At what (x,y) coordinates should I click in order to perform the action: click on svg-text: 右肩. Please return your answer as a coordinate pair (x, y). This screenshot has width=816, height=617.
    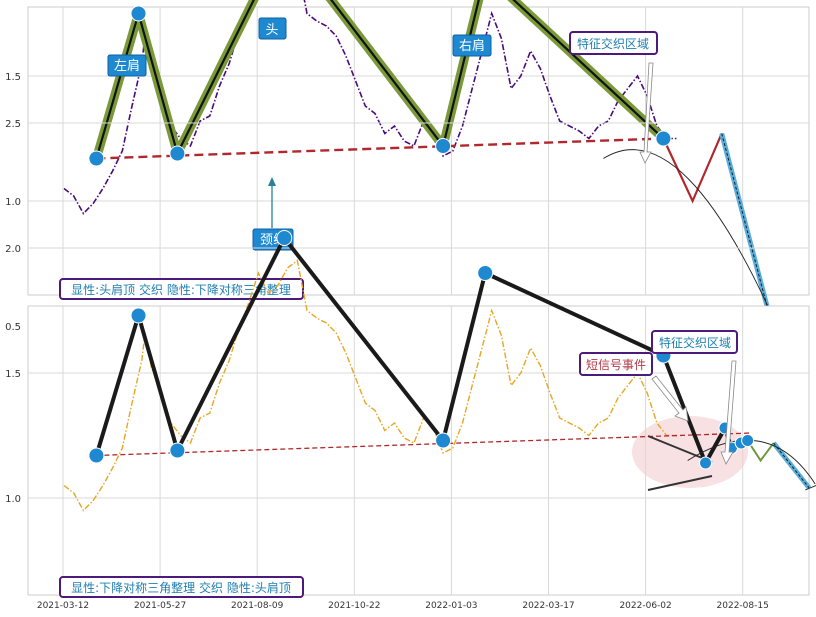
    Looking at the image, I should click on (472, 46).